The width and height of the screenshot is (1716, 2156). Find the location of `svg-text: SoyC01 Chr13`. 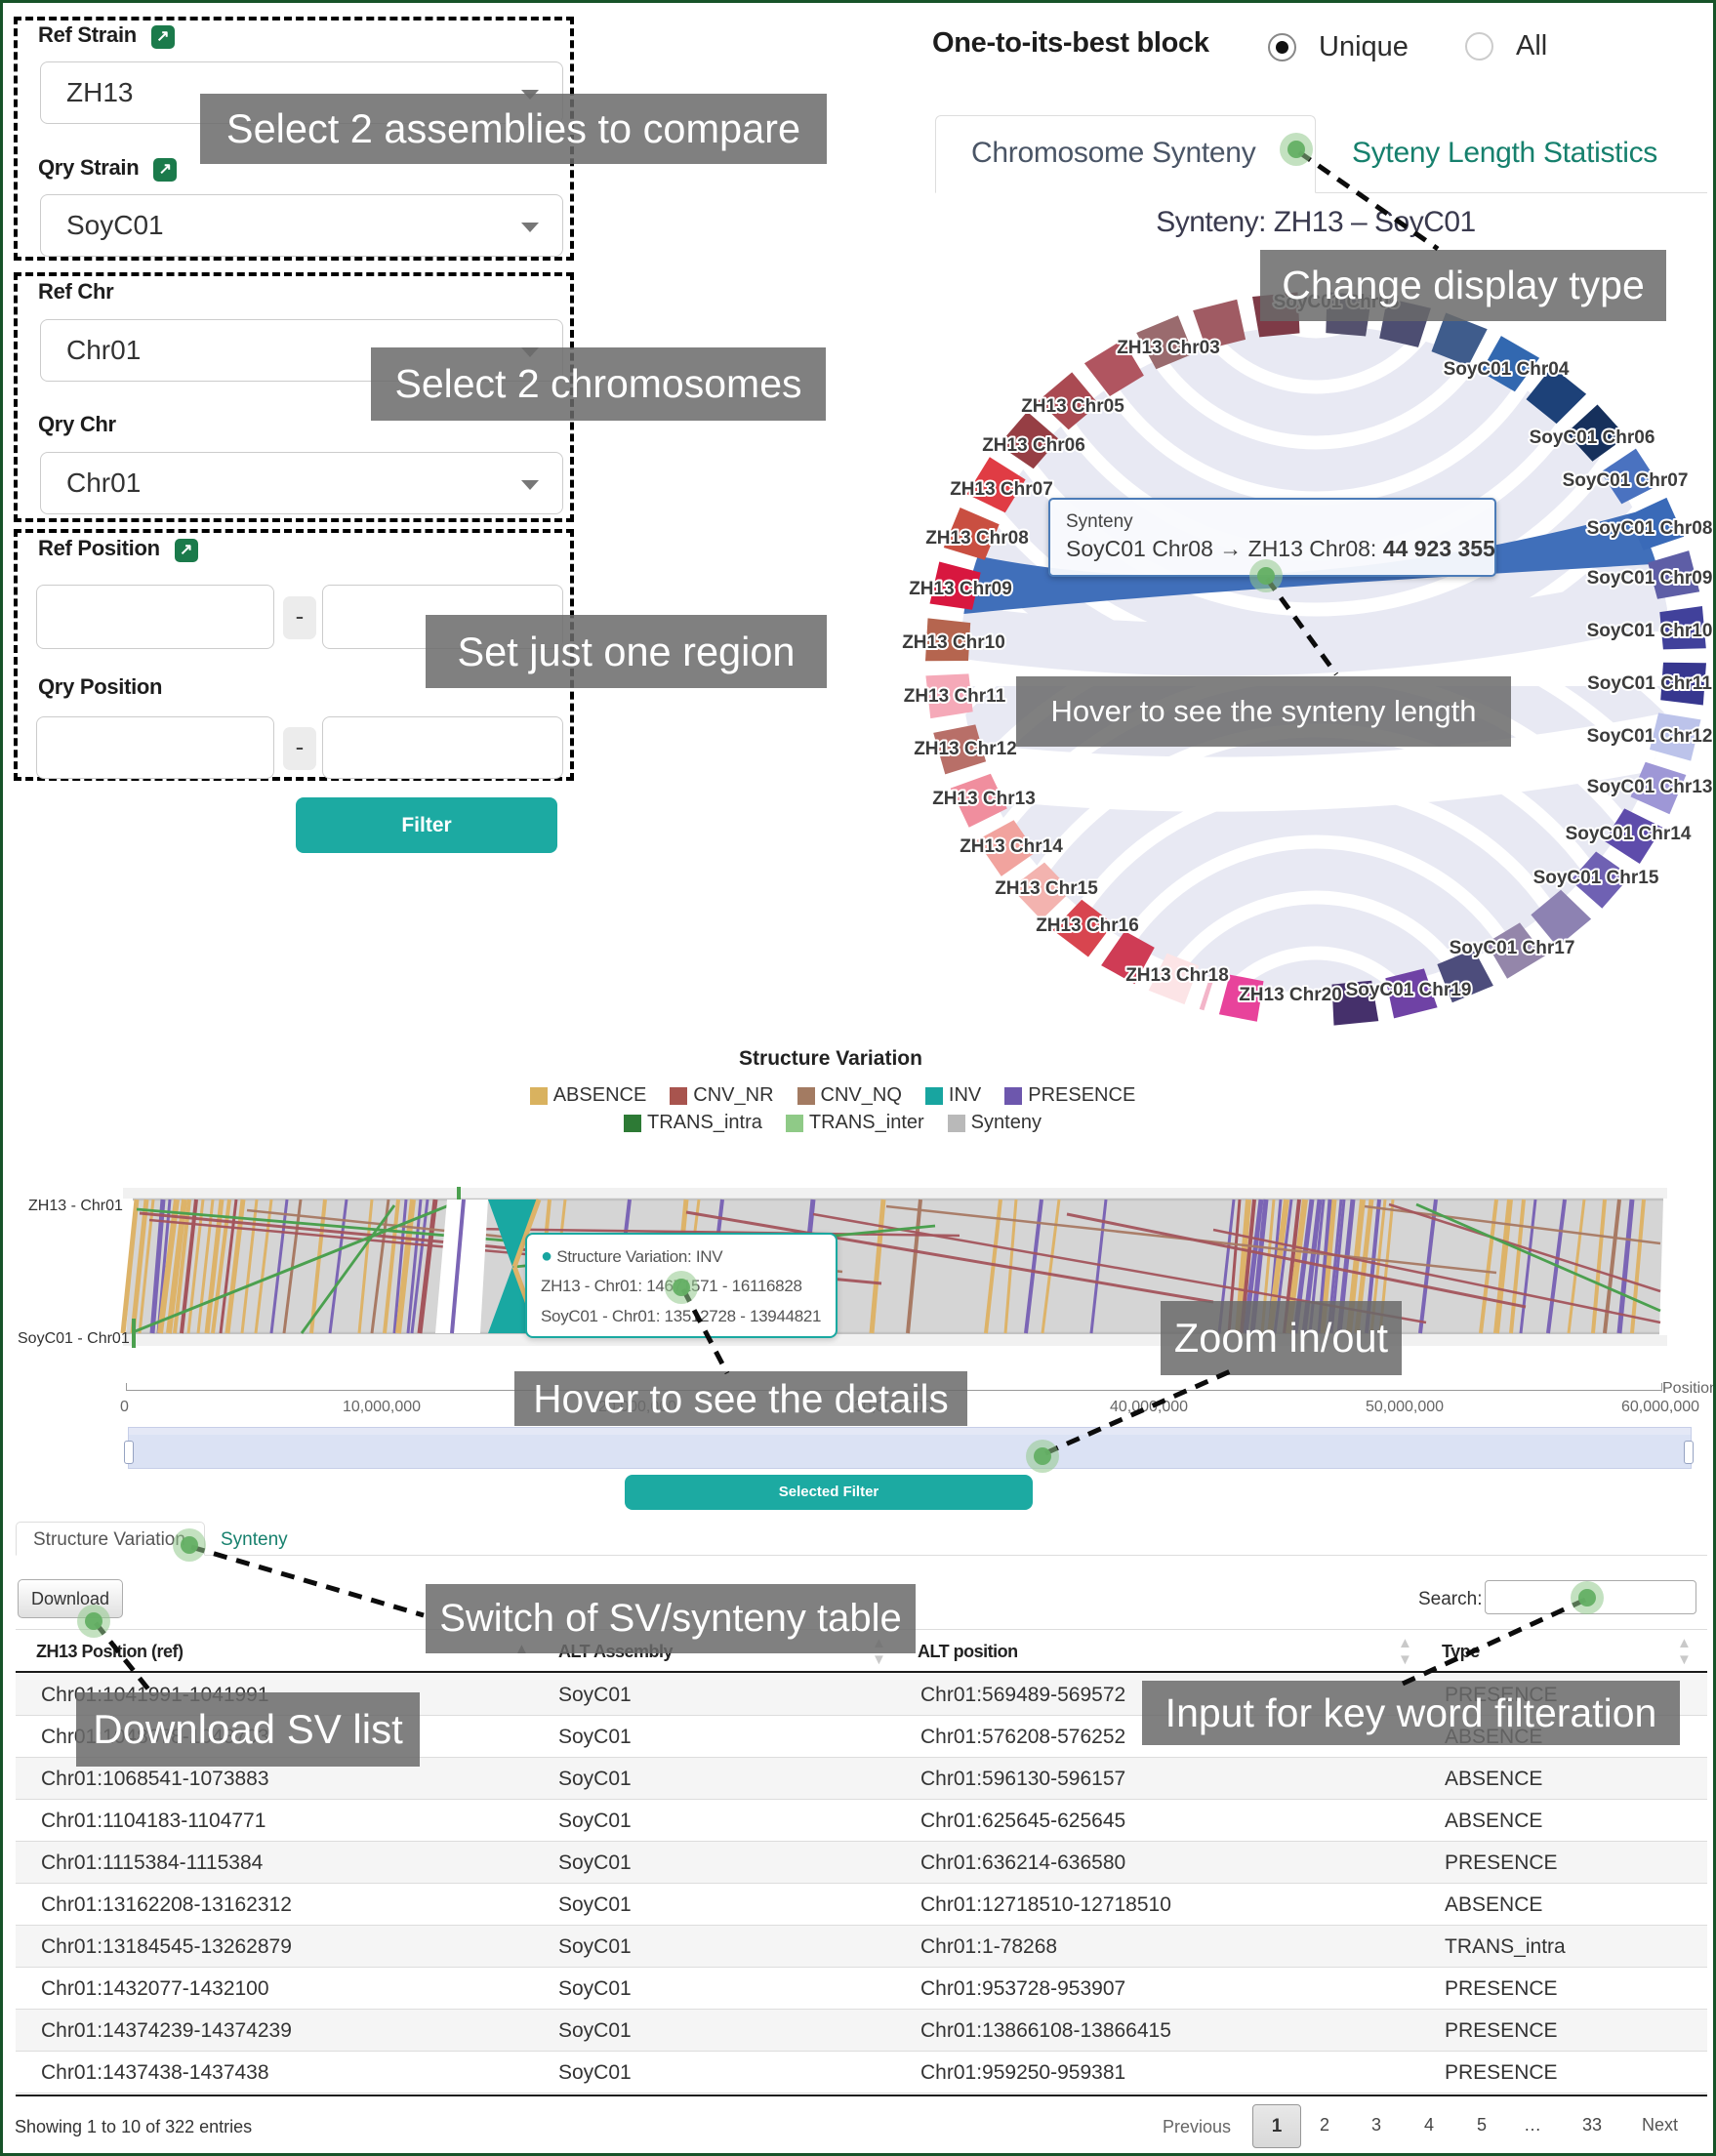

svg-text: SoyC01 Chr13 is located at coordinates (1650, 787).